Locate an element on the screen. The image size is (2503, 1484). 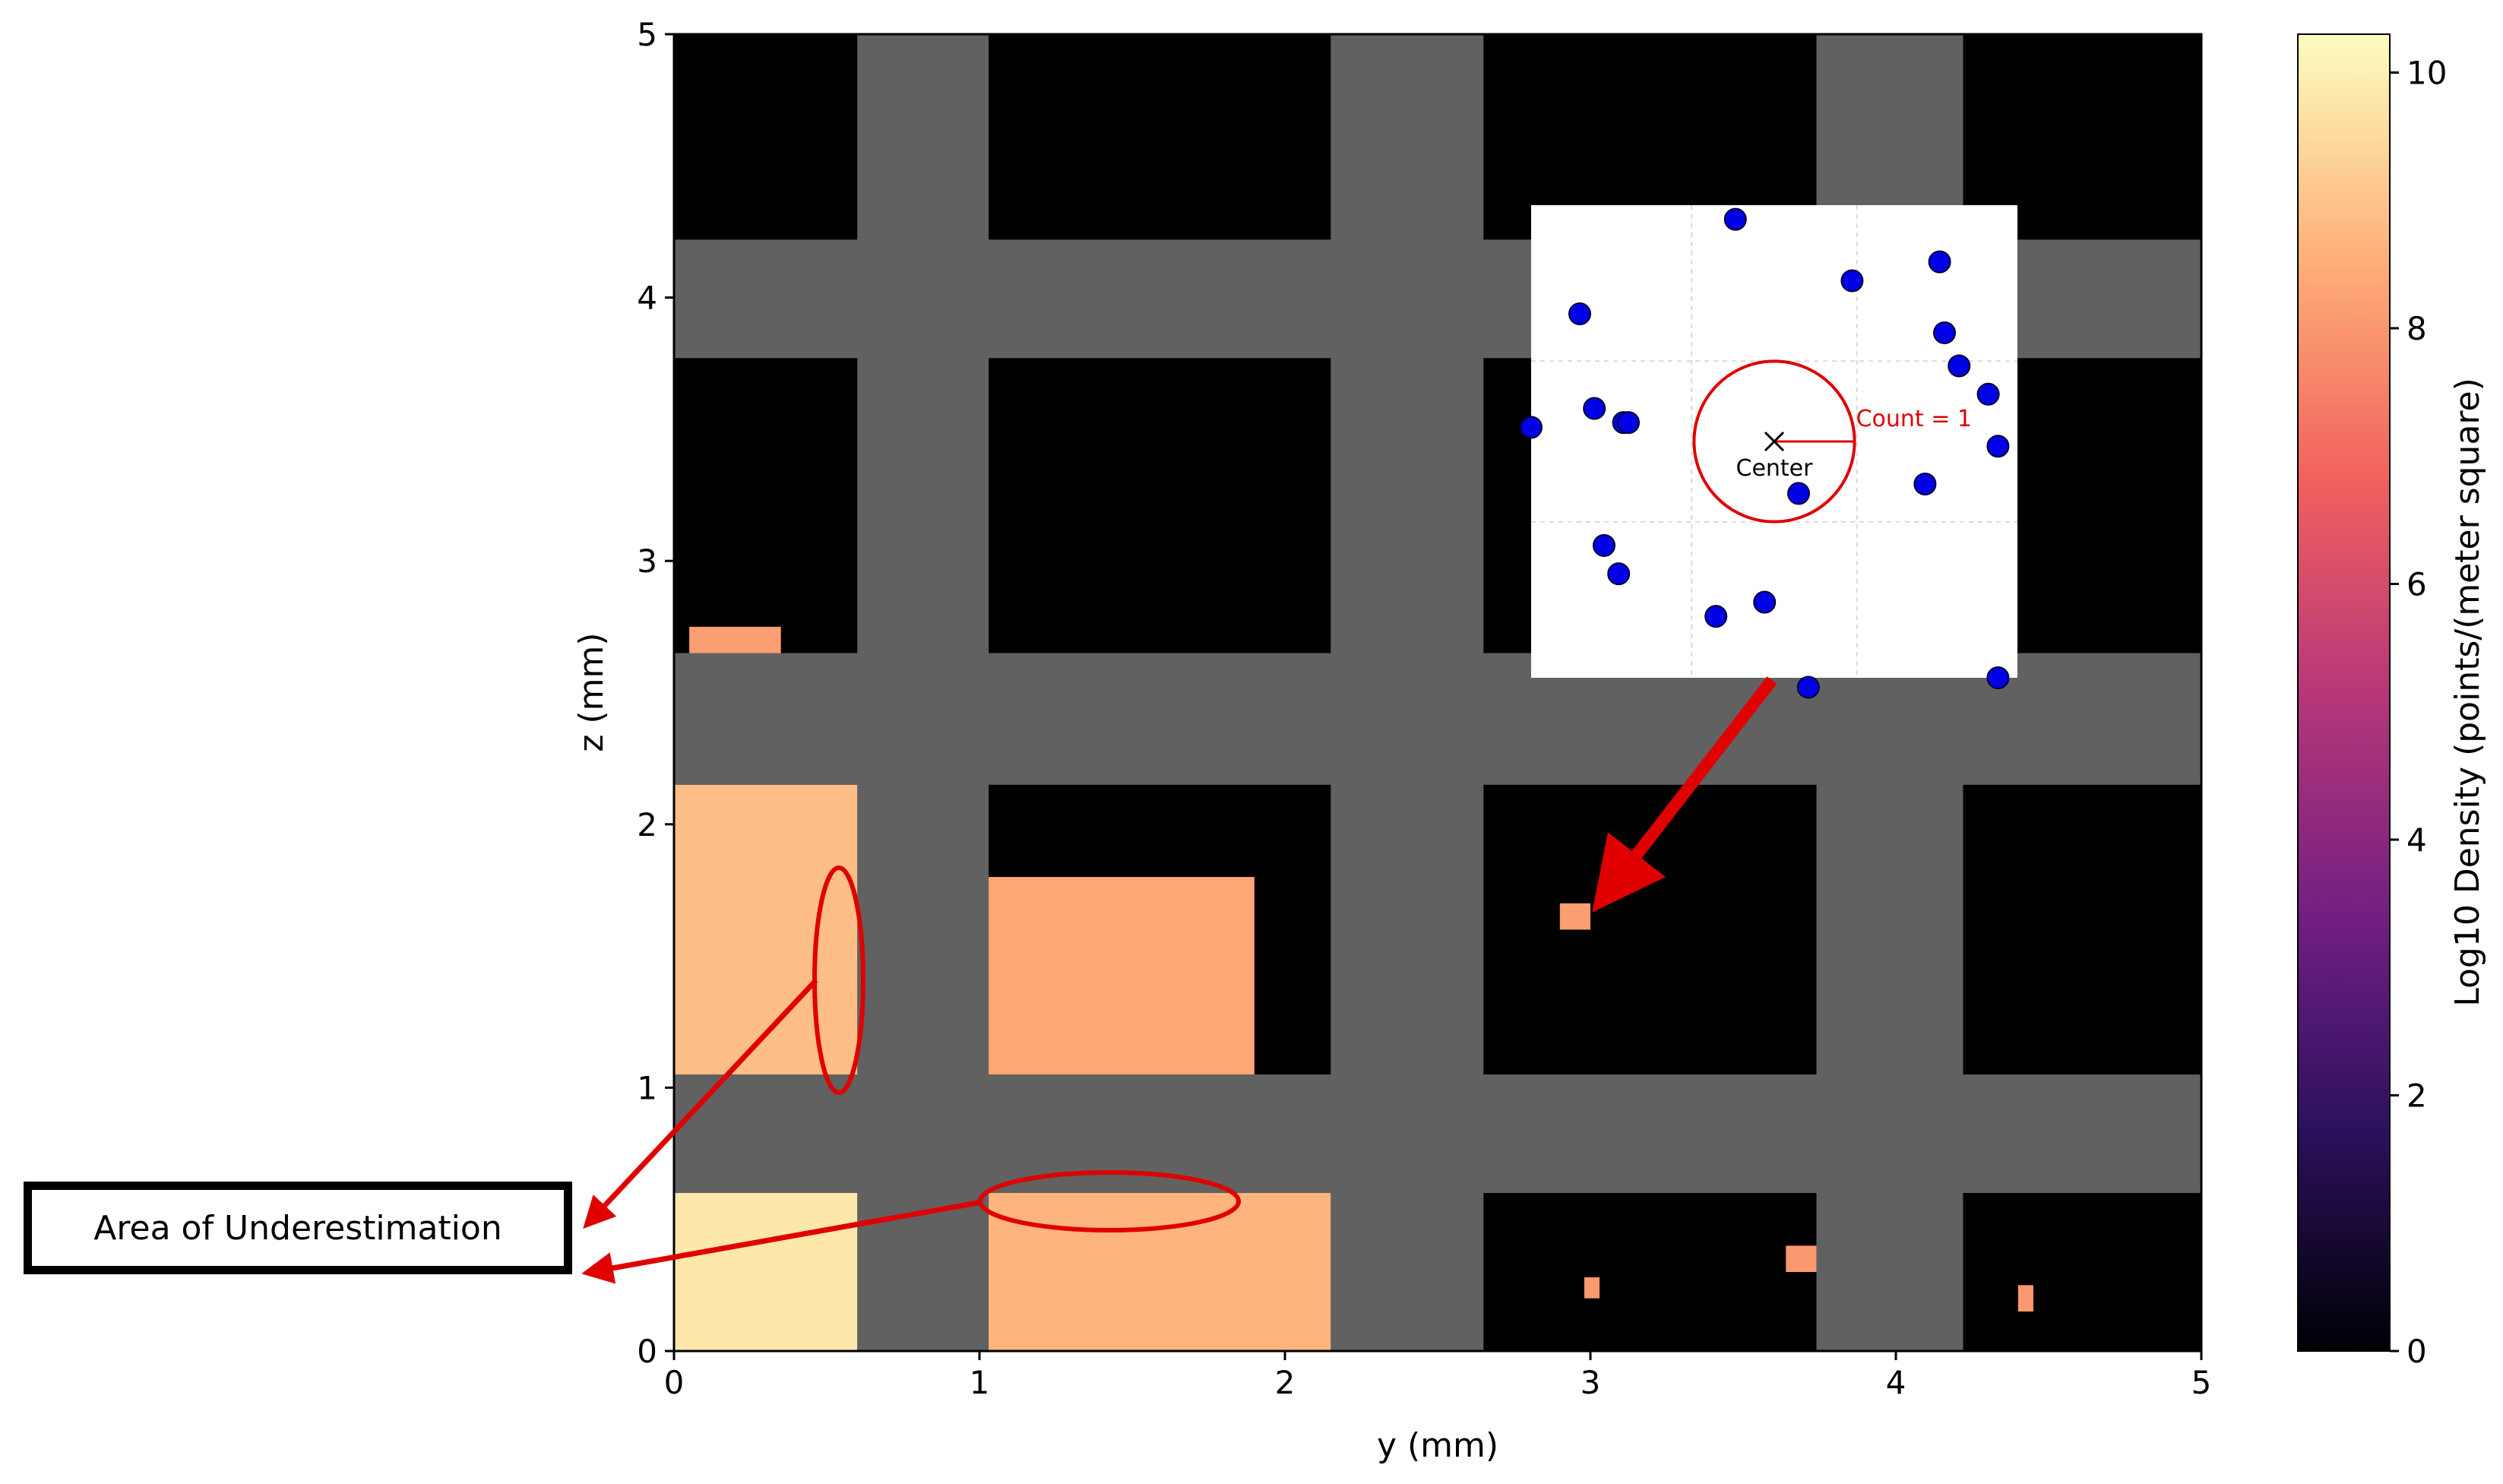
inset-pointer-arrow is located at coordinates (1684, 794).